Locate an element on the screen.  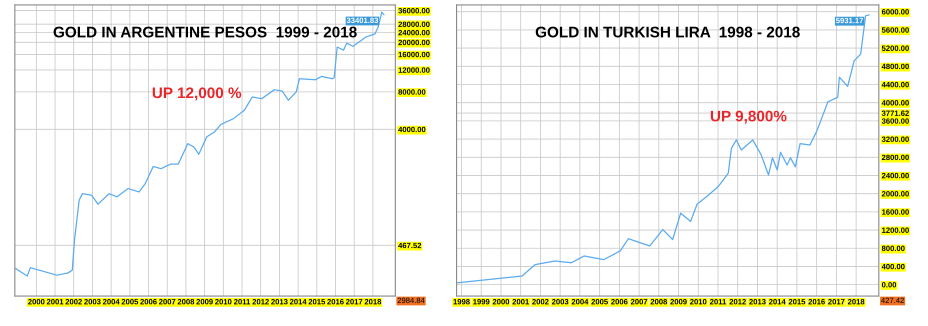
annotation: UP 9,800% is located at coordinates (748, 117).